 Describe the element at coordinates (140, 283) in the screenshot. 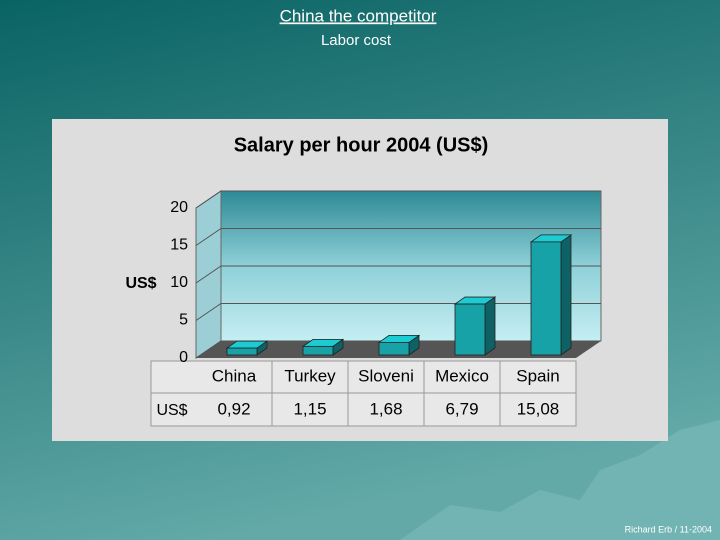

I see `y-axis-label: US$` at that location.